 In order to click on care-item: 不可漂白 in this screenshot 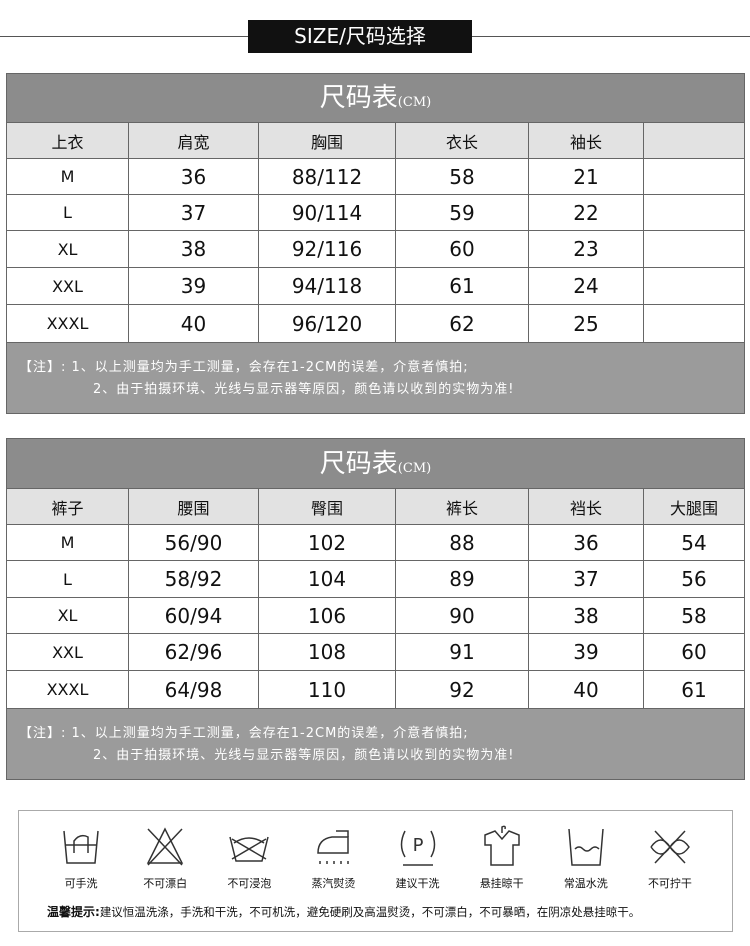, I will do `click(165, 857)`.